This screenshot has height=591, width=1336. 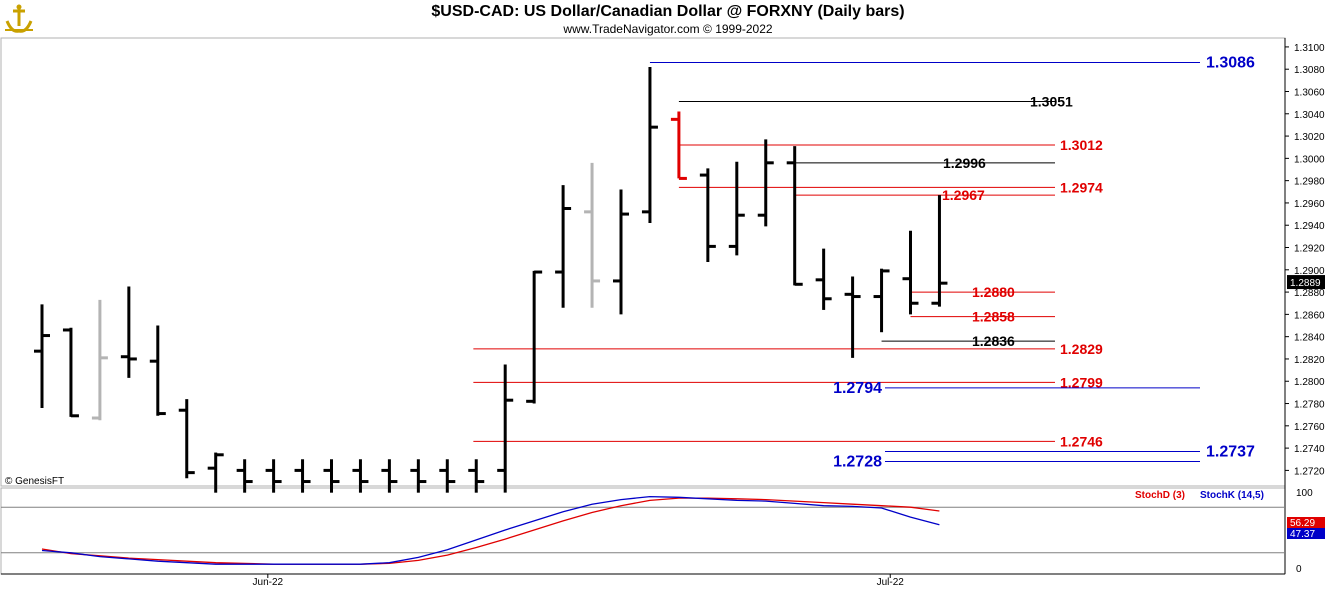 What do you see at coordinates (268, 582) in the screenshot?
I see `x-tick-label: Jun-22` at bounding box center [268, 582].